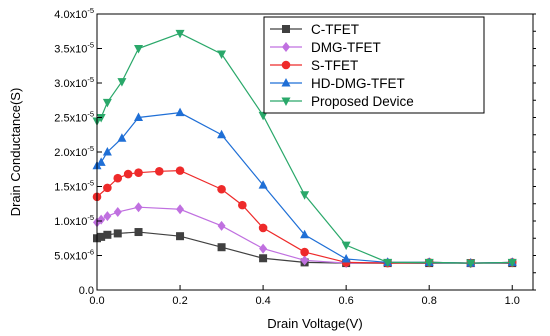 The image size is (550, 336). I want to click on x-tick-label: 0.0, so click(96, 301).